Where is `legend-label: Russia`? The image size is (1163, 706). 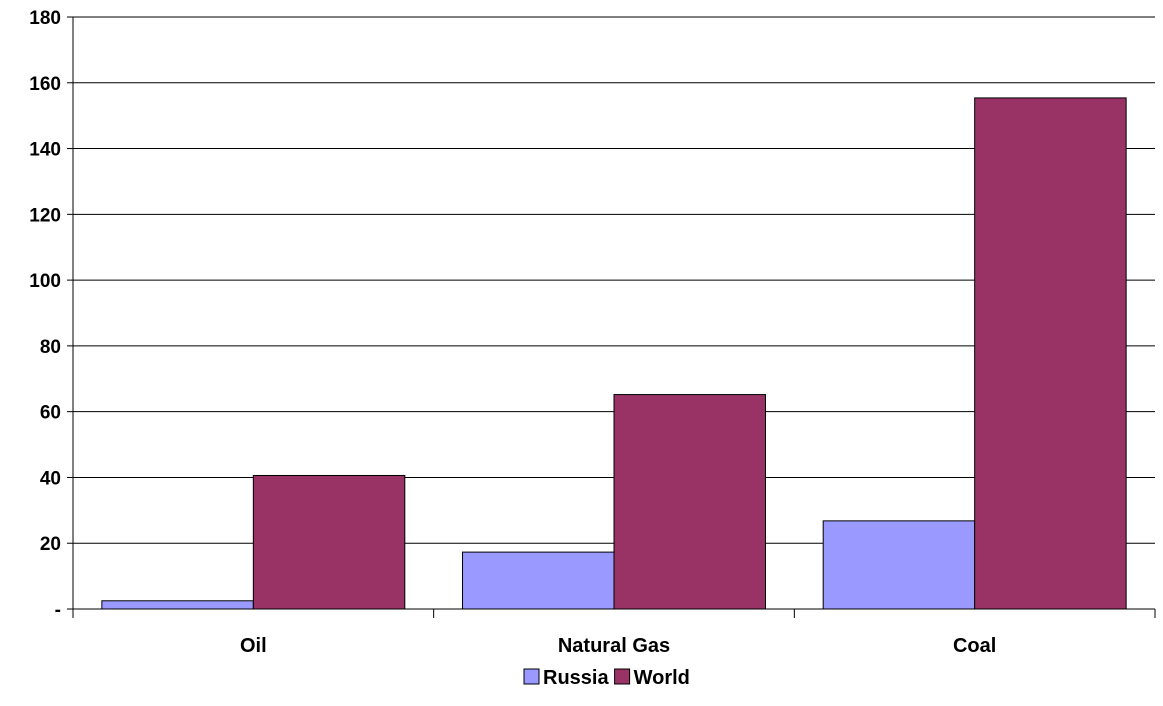
legend-label: Russia is located at coordinates (576, 678).